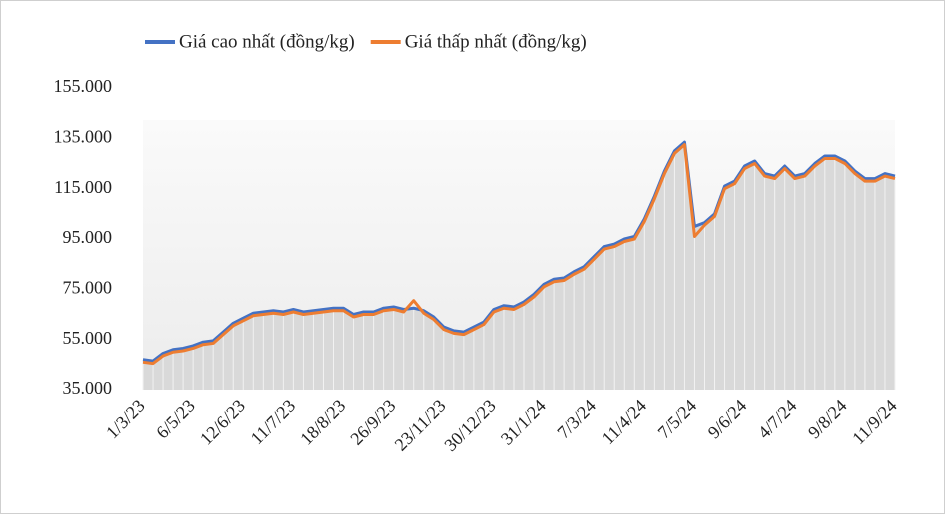  I want to click on y-tick-label: 155.000, so click(83, 86).